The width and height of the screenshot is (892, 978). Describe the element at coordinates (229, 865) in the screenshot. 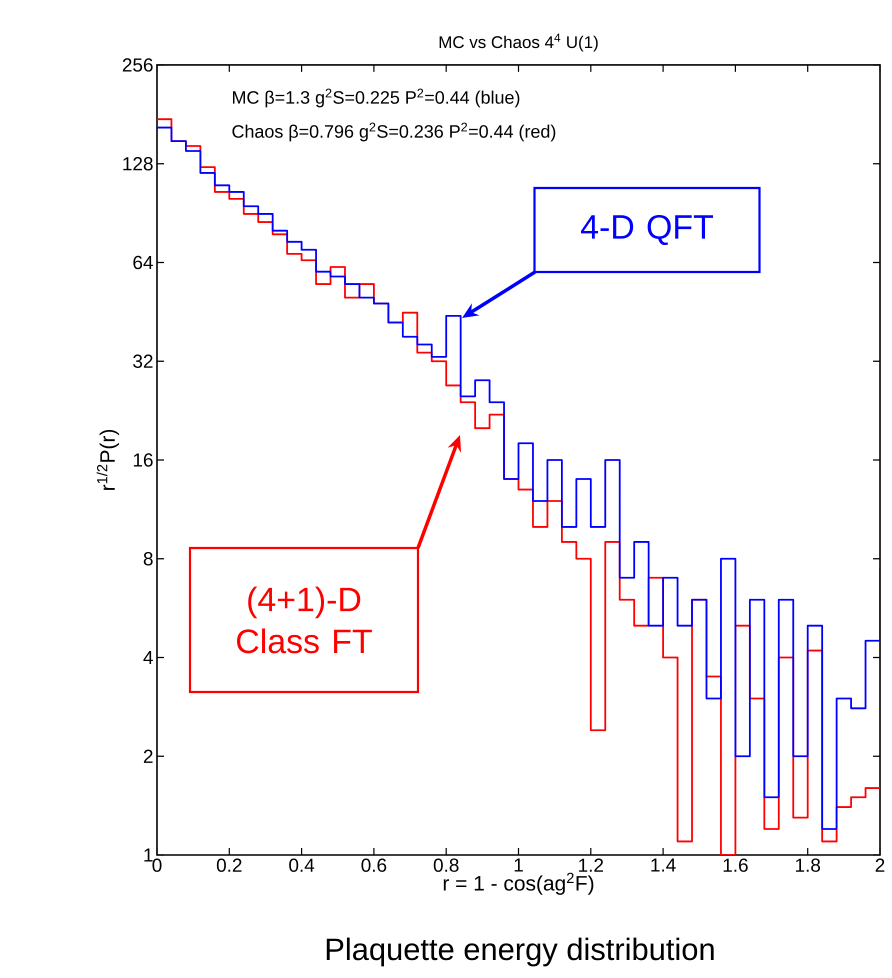

I see `x-tick-label: 0.2` at that location.